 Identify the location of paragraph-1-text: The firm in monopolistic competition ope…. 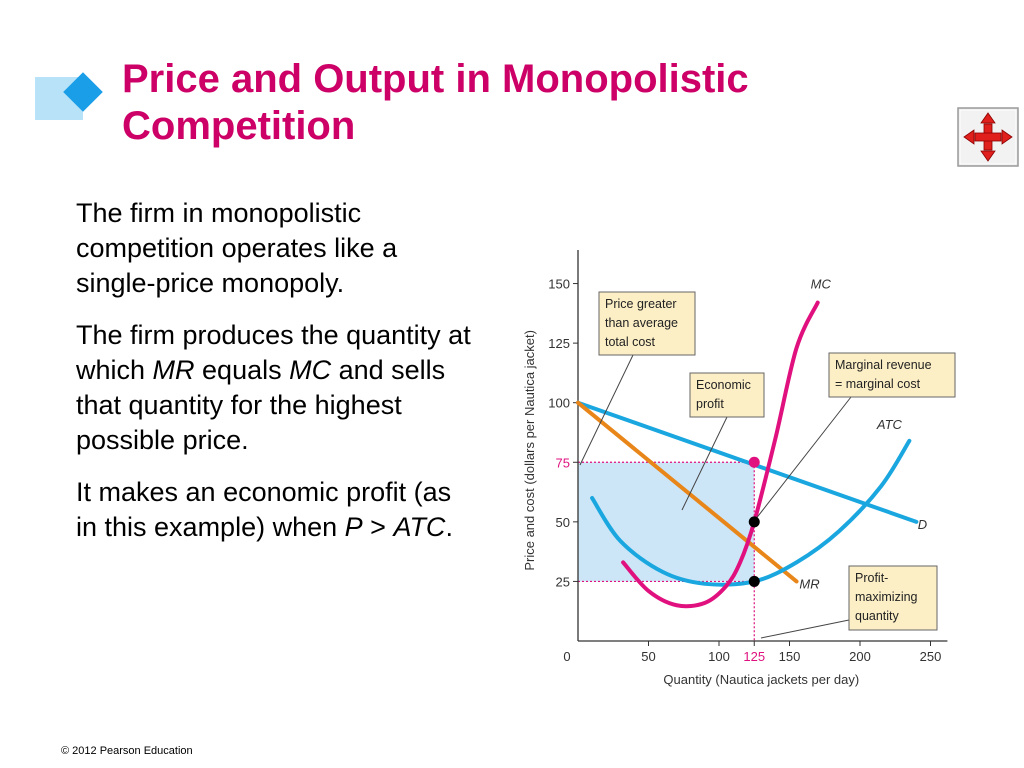
(237, 248).